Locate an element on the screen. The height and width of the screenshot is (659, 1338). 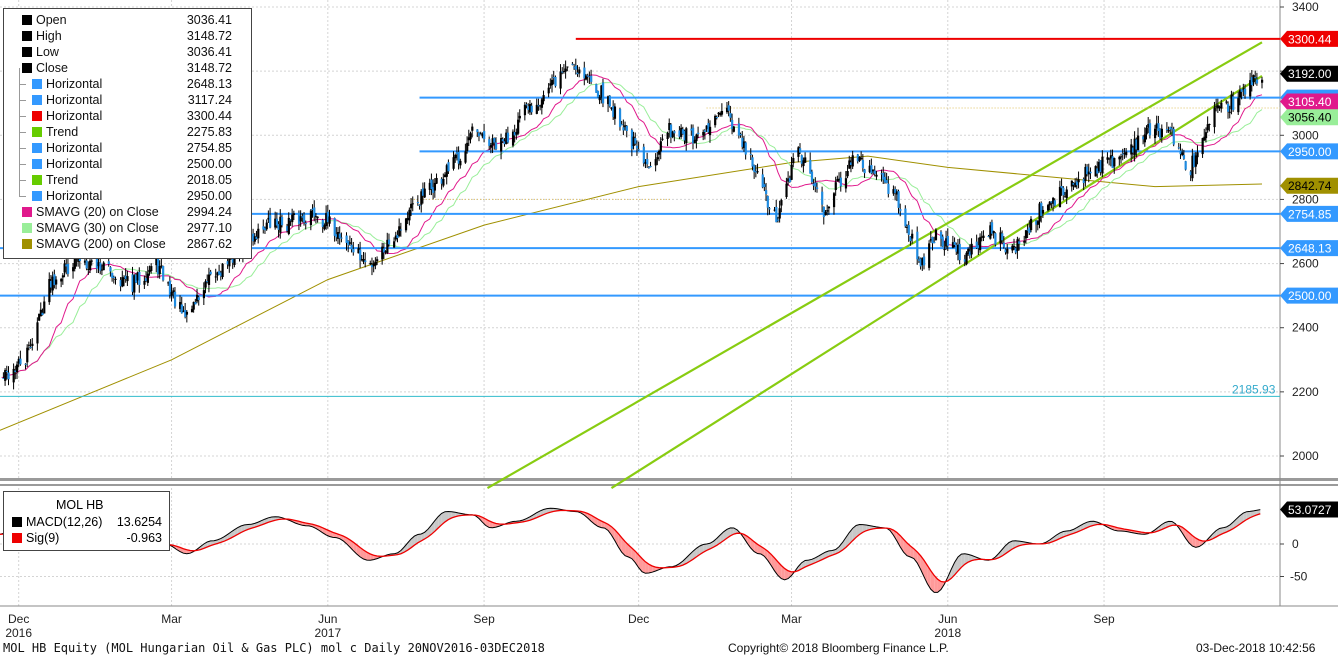
legend-label: Trend is located at coordinates (62, 132).